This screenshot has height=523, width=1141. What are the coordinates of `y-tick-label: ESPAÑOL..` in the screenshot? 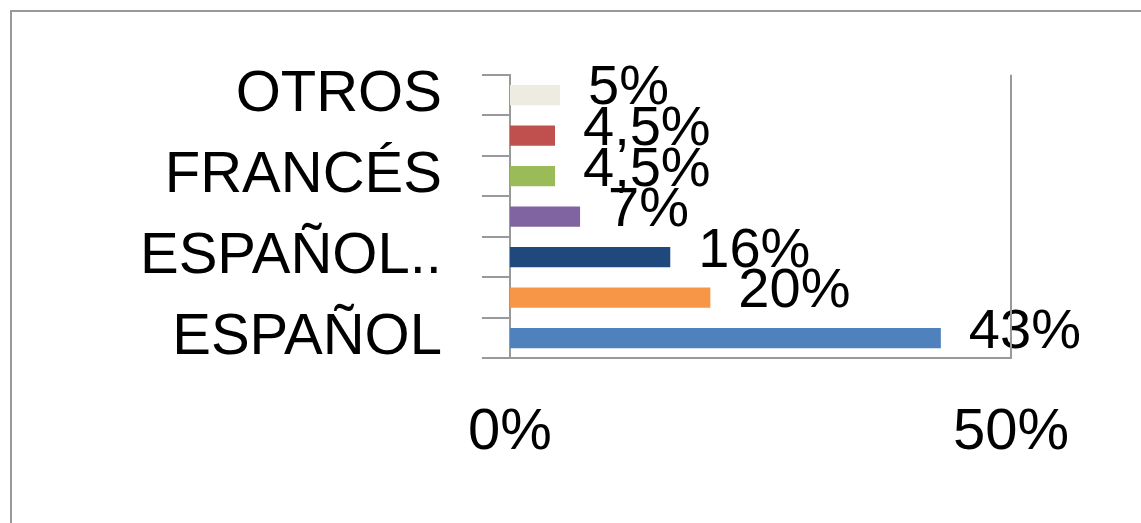 It's located at (290, 253).